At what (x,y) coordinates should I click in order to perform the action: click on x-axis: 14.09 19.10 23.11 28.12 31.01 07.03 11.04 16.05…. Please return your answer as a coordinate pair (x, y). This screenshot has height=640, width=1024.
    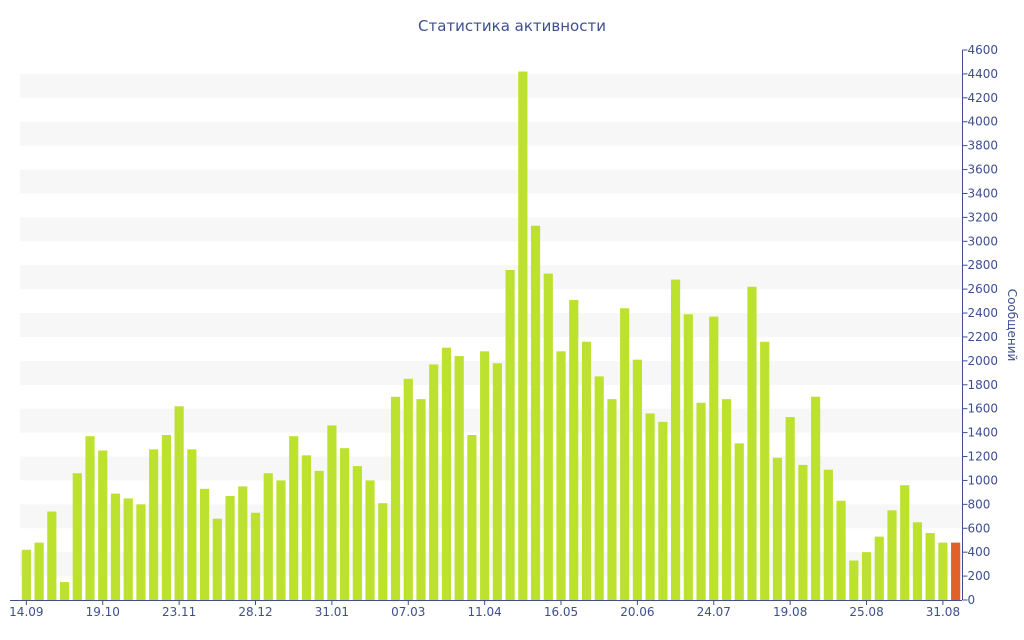
    Looking at the image, I should click on (485, 609).